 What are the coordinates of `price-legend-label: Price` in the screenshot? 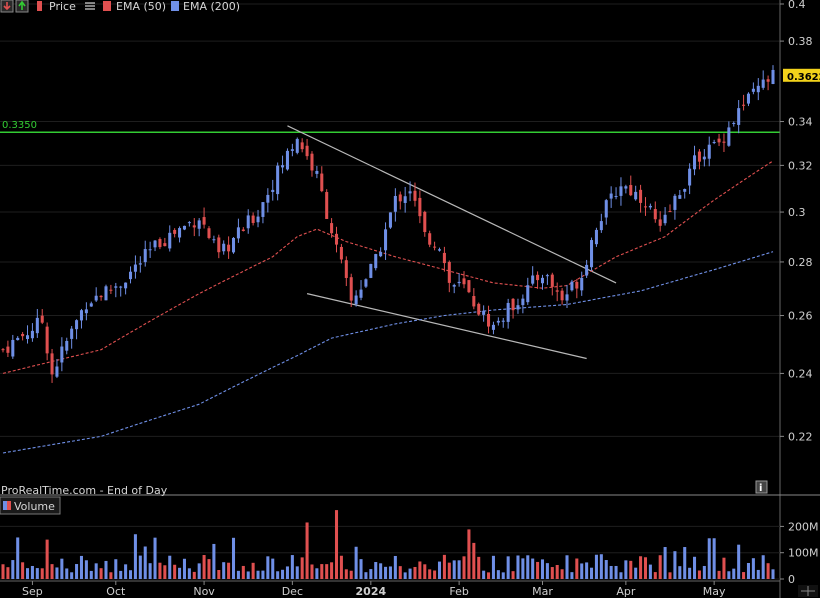 It's located at (62, 6).